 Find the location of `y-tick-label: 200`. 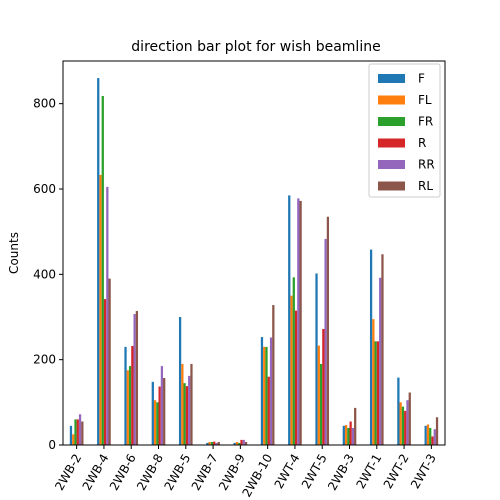

y-tick-label: 200 is located at coordinates (44, 360).